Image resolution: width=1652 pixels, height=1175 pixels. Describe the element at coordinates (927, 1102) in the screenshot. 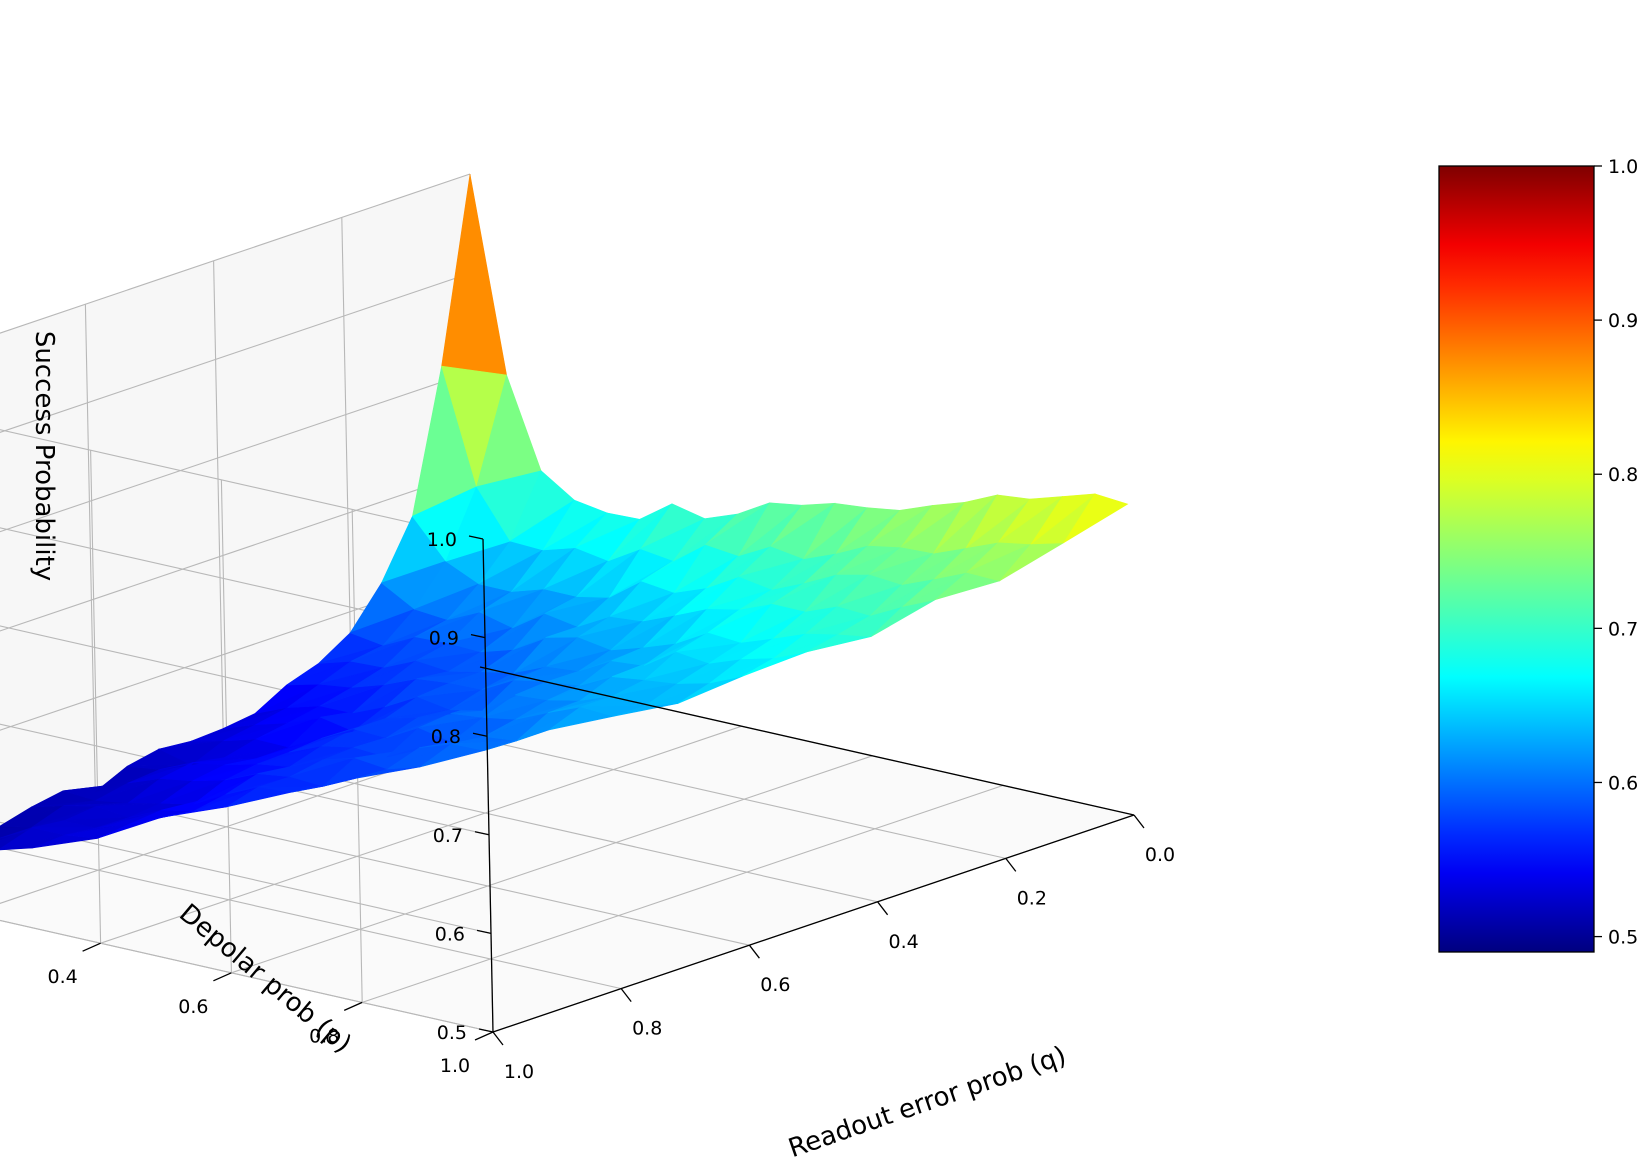

I see `x-axis-label: Readout error prob (q)` at that location.